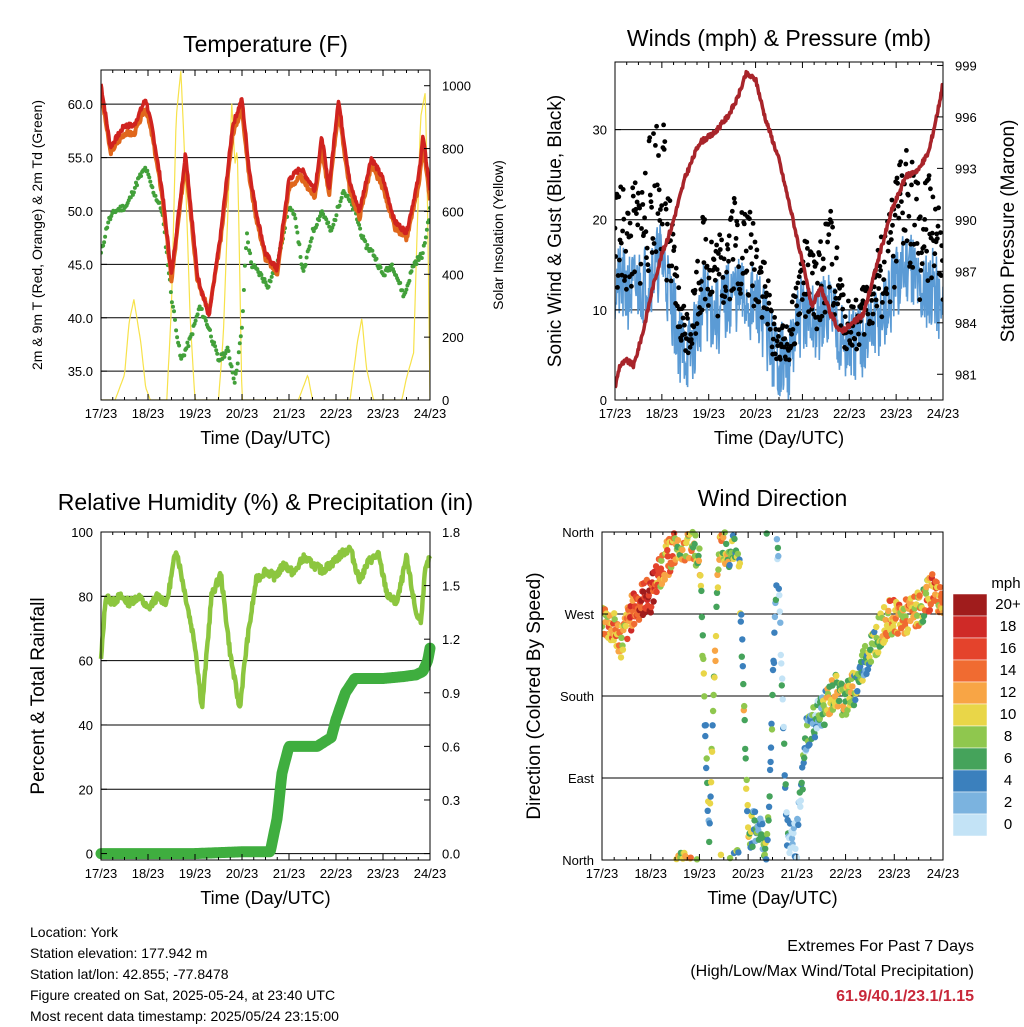  Describe the element at coordinates (1008, 626) in the screenshot. I see `legend-label: 18` at that location.